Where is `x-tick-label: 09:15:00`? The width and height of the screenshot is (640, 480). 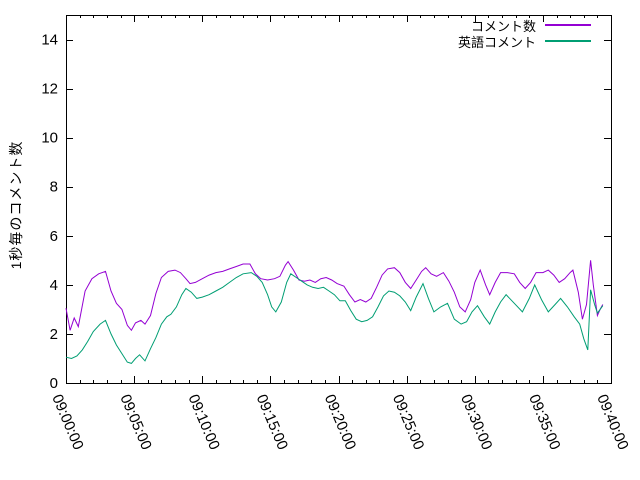
x-tick-label: 09:15:00 is located at coordinates (272, 422).